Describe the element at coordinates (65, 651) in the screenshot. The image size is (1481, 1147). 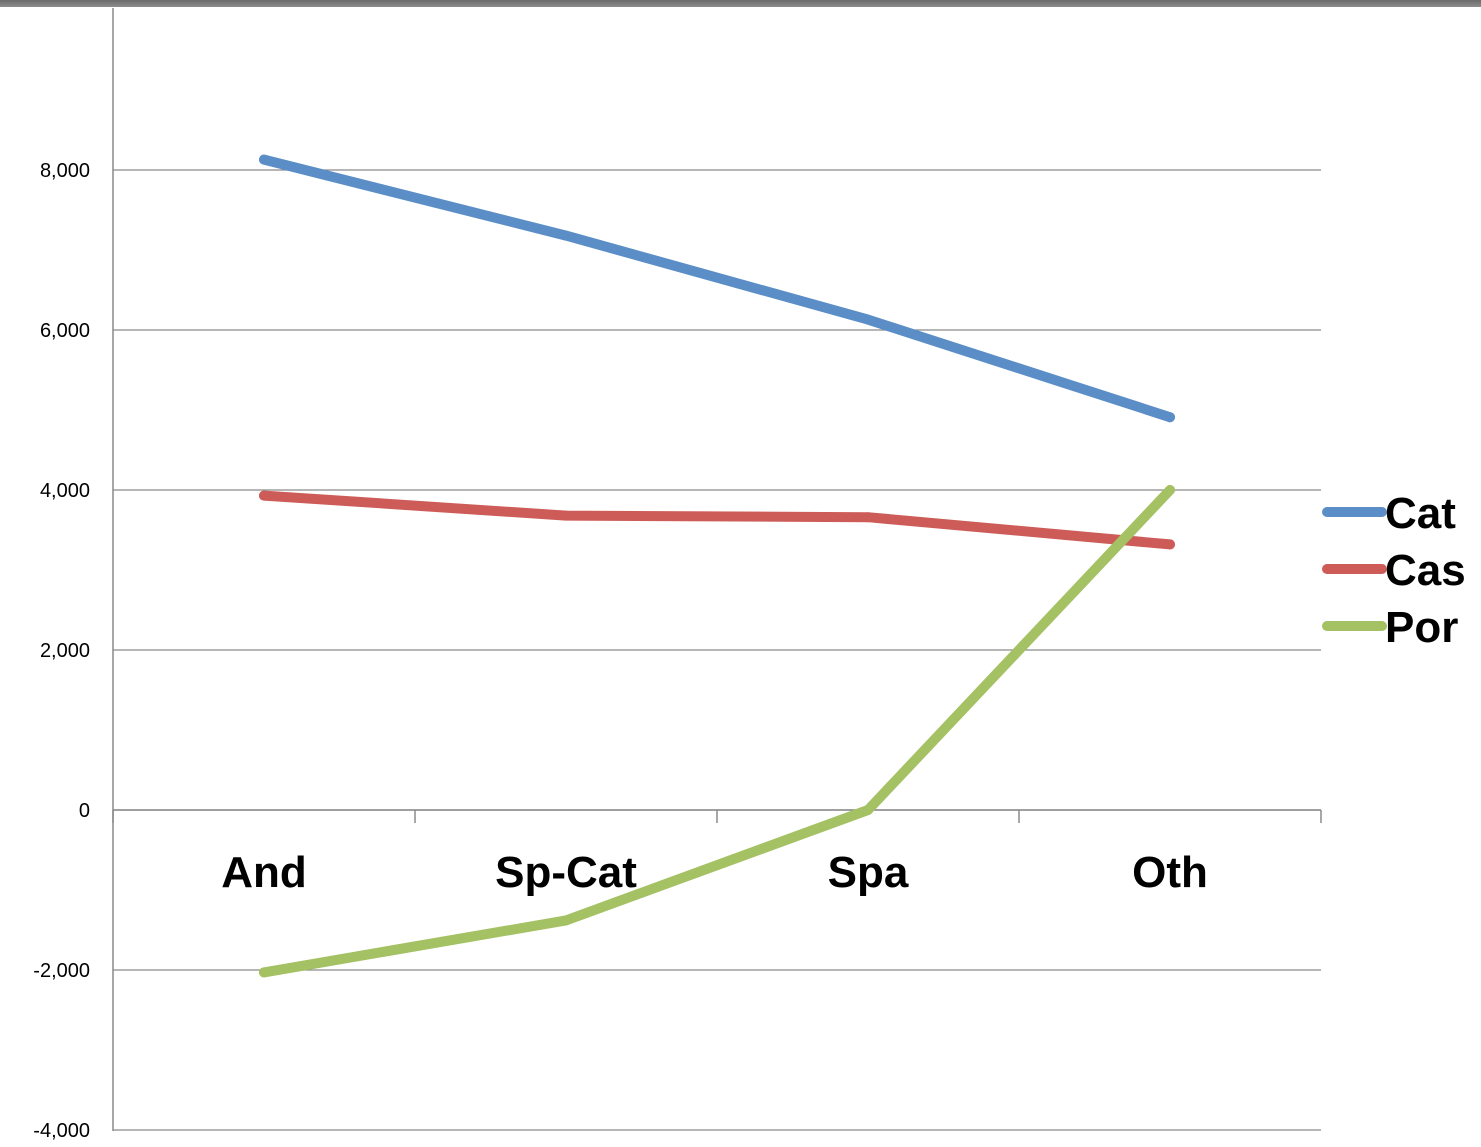
I see `y-tick-label: 2,000` at that location.